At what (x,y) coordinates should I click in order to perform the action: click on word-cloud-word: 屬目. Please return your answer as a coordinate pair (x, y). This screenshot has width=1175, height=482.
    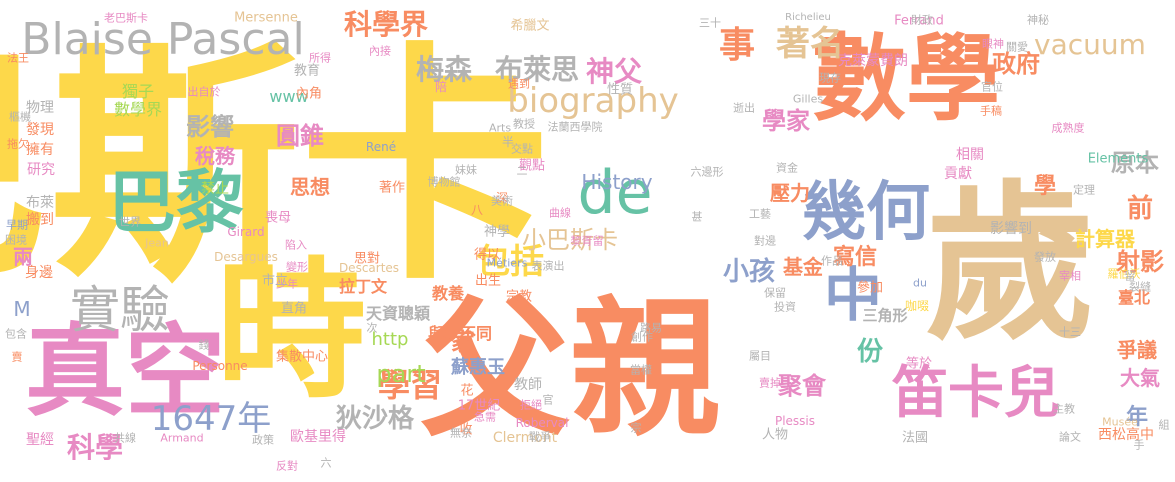
    Looking at the image, I should click on (760, 356).